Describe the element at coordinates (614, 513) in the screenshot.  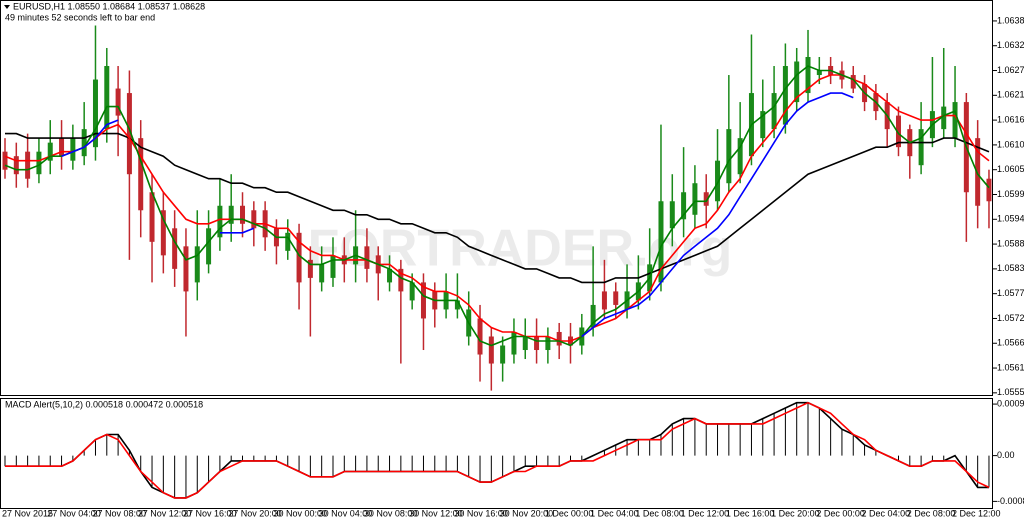
I see `x-tick-label: 1 Dec 04:00` at that location.